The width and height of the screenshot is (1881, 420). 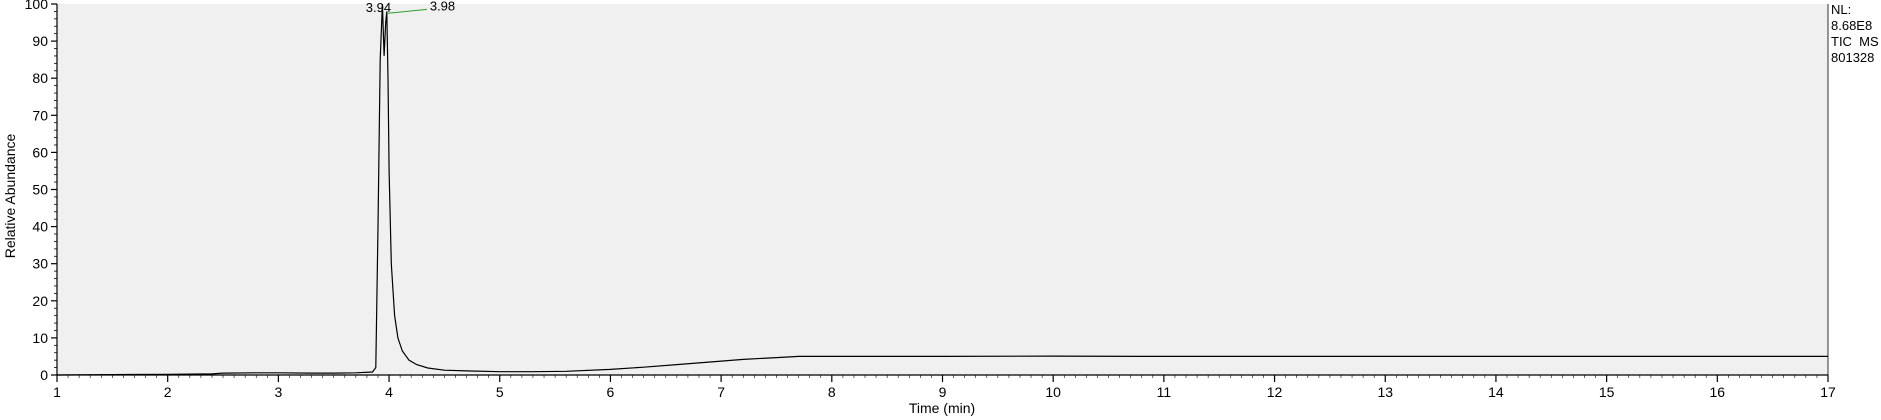 I want to click on y-axis-ticks: 0 10 20 30 40 50 60 70 80 90 100, so click(x=41, y=191).